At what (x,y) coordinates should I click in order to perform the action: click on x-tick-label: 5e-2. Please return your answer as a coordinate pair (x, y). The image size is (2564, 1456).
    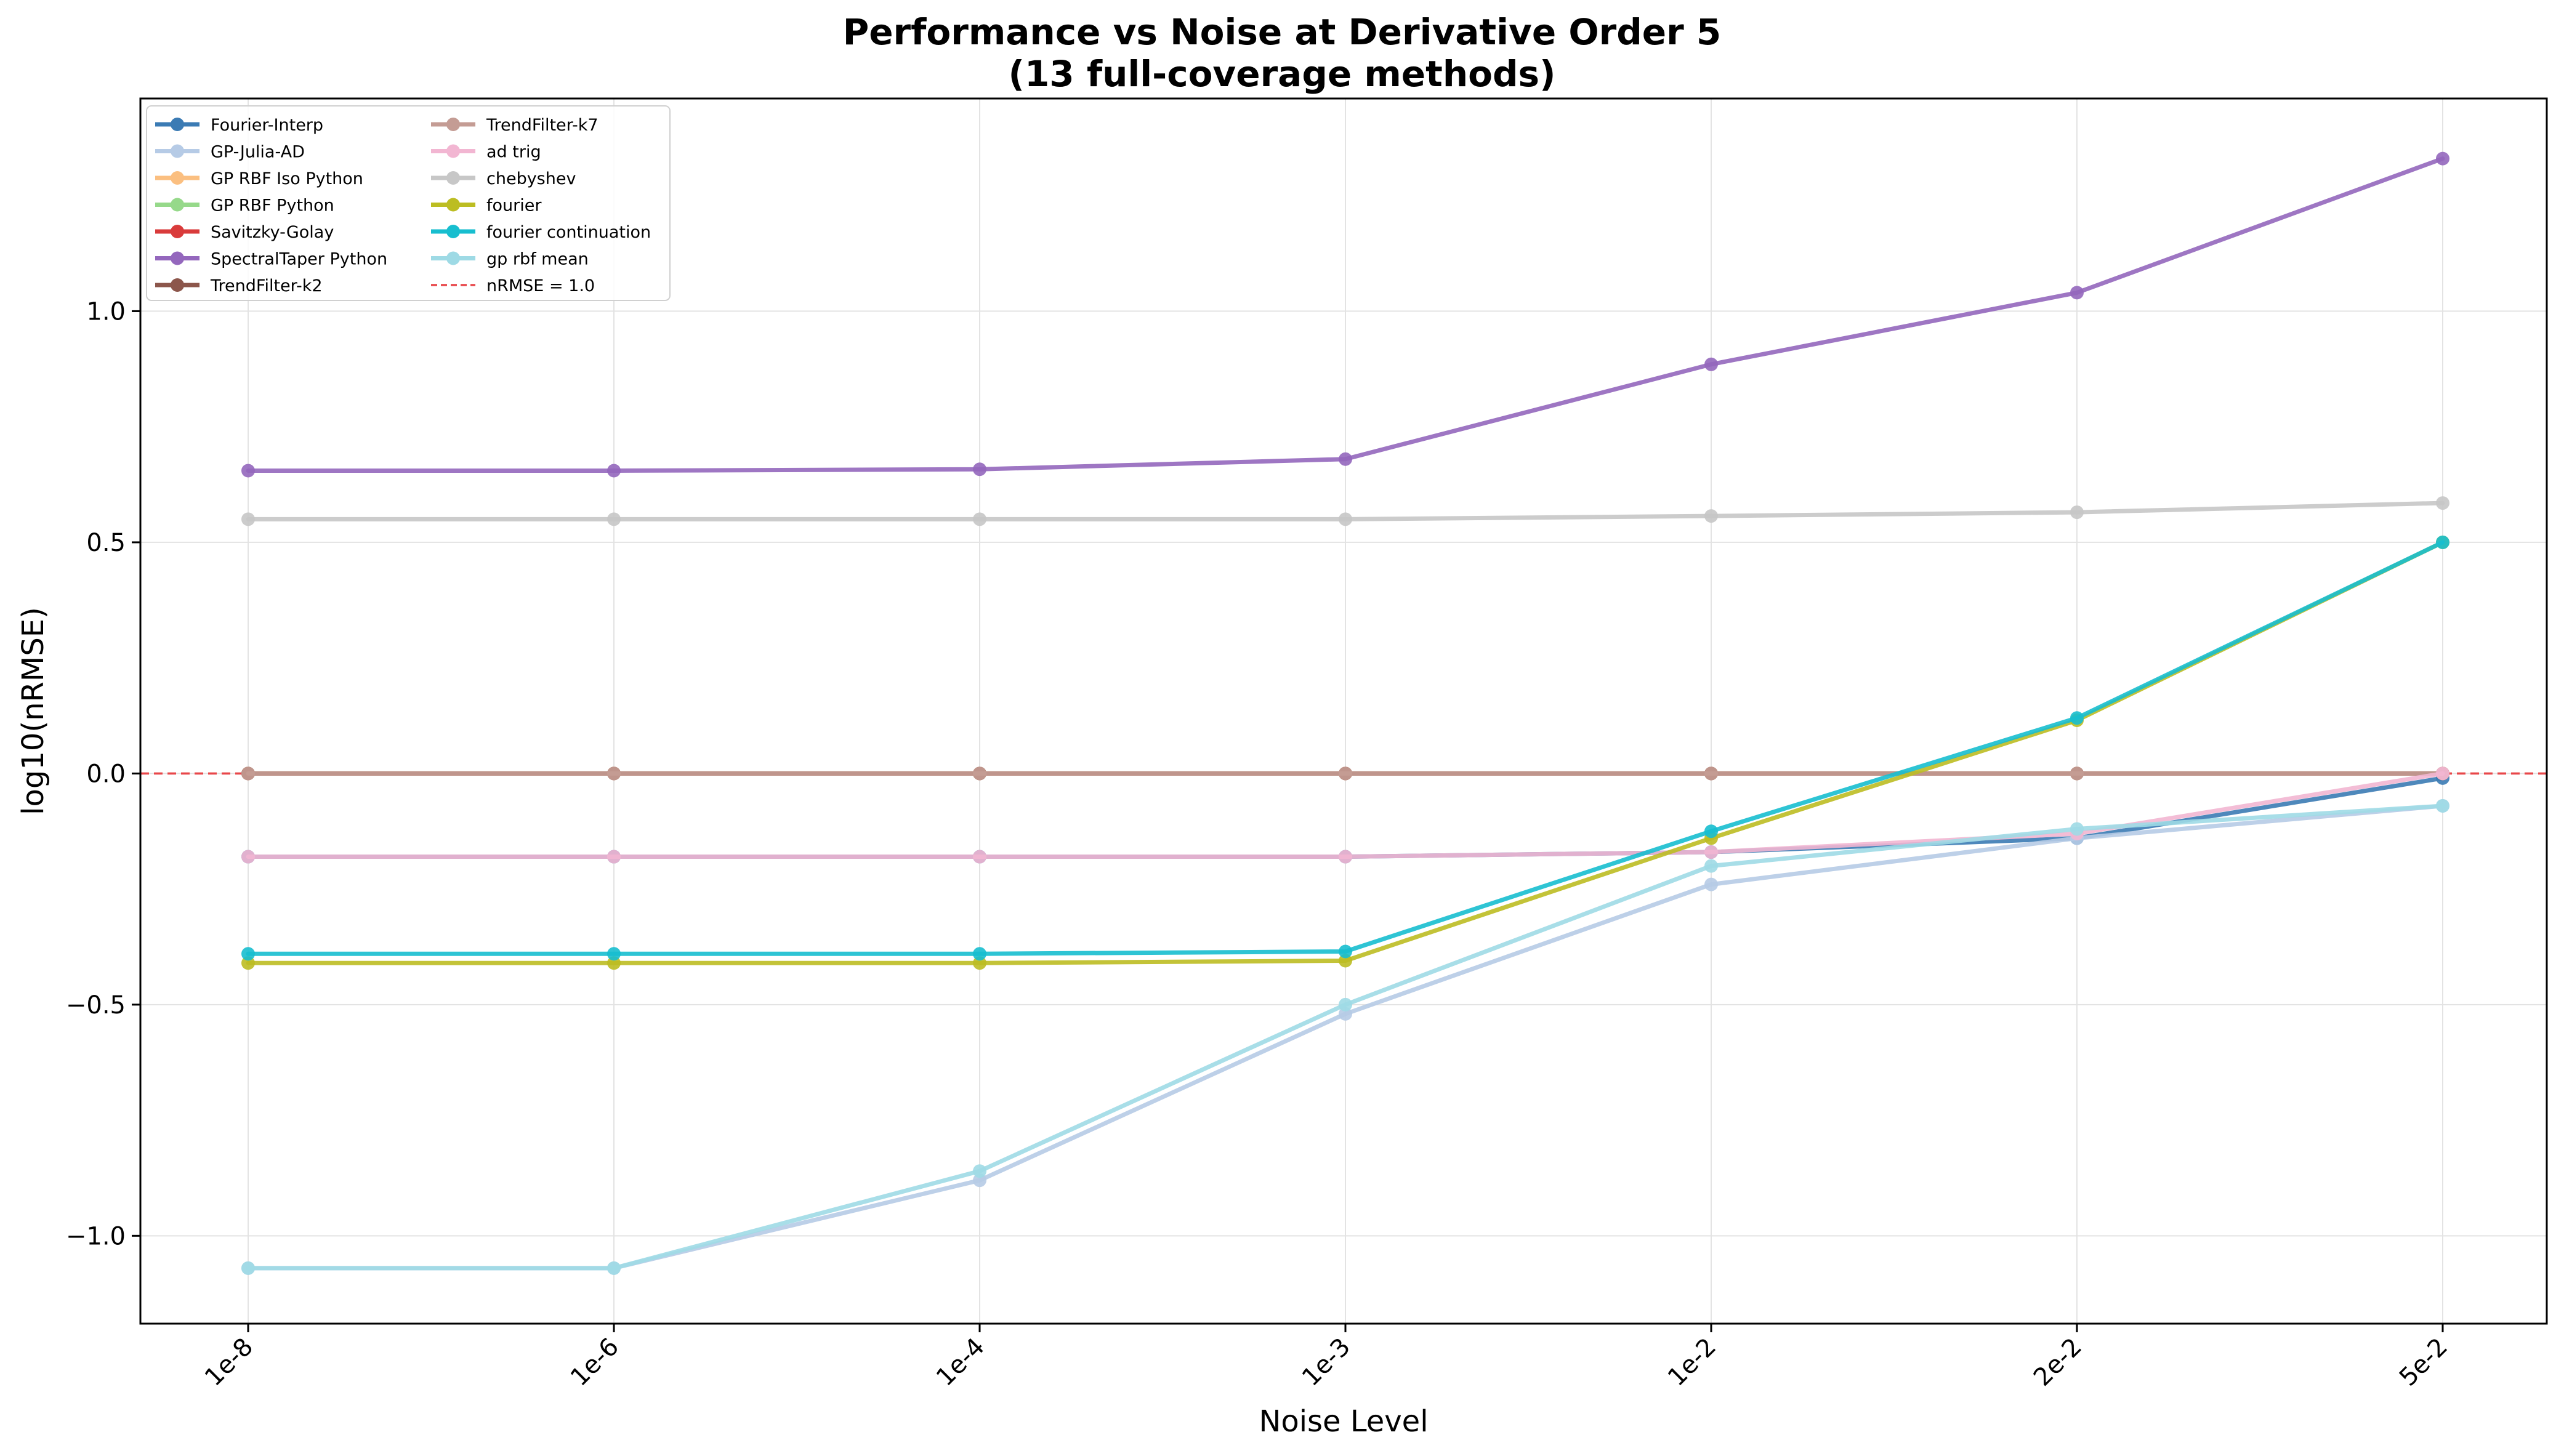
    Looking at the image, I should click on (2423, 1362).